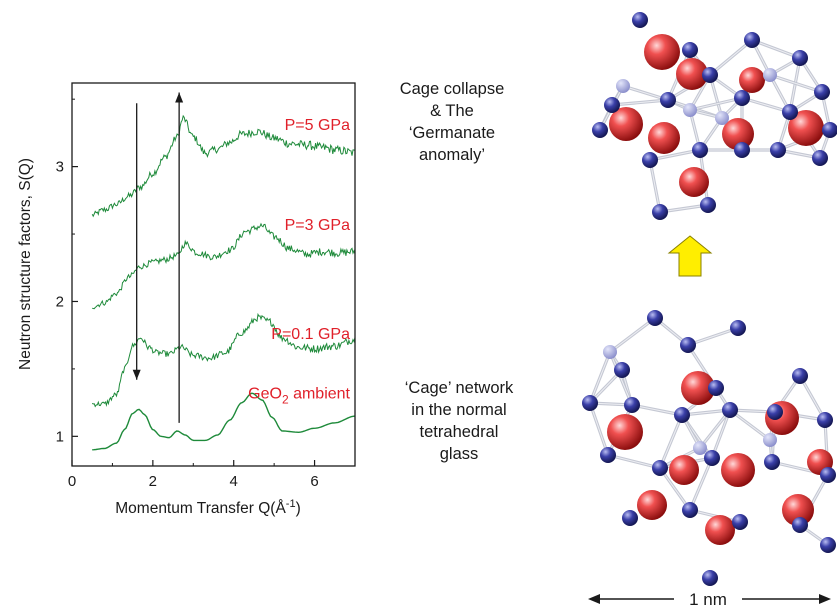 The width and height of the screenshot is (837, 609). What do you see at coordinates (452, 155) in the screenshot?
I see `caption-line: anomaly’` at bounding box center [452, 155].